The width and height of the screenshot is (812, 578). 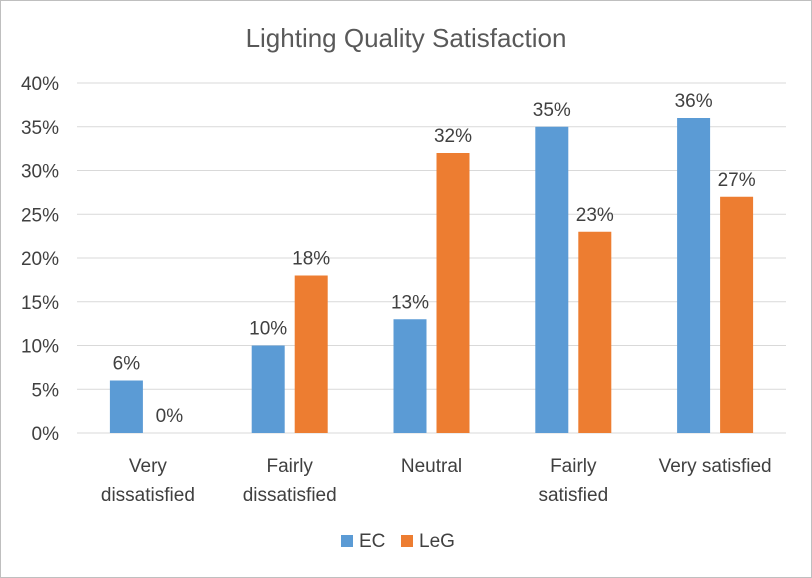 What do you see at coordinates (290, 481) in the screenshot?
I see `category-label: Fairly dissatisfied` at bounding box center [290, 481].